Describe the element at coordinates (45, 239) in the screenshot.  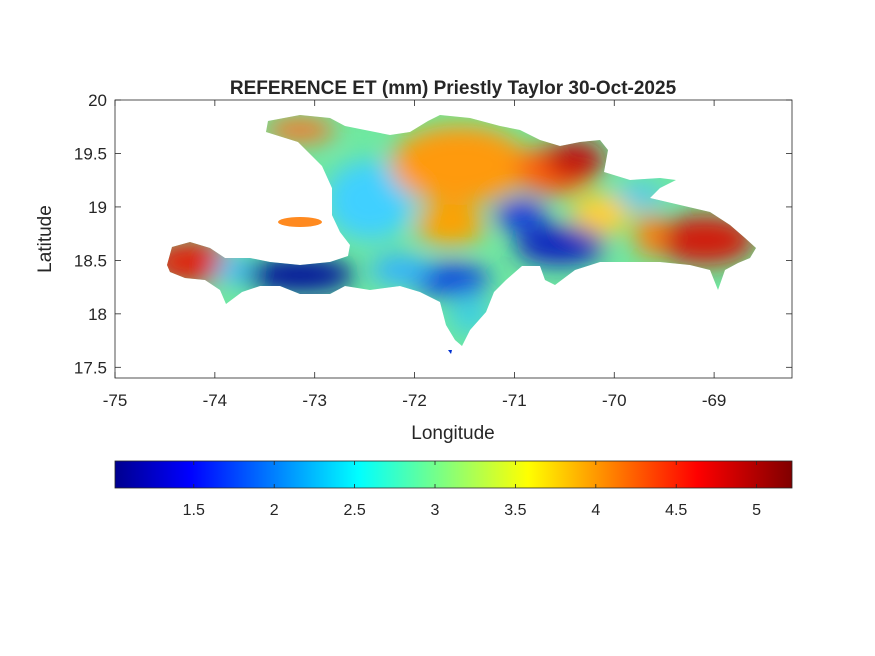
I see `y-axis-label: Latitude` at that location.